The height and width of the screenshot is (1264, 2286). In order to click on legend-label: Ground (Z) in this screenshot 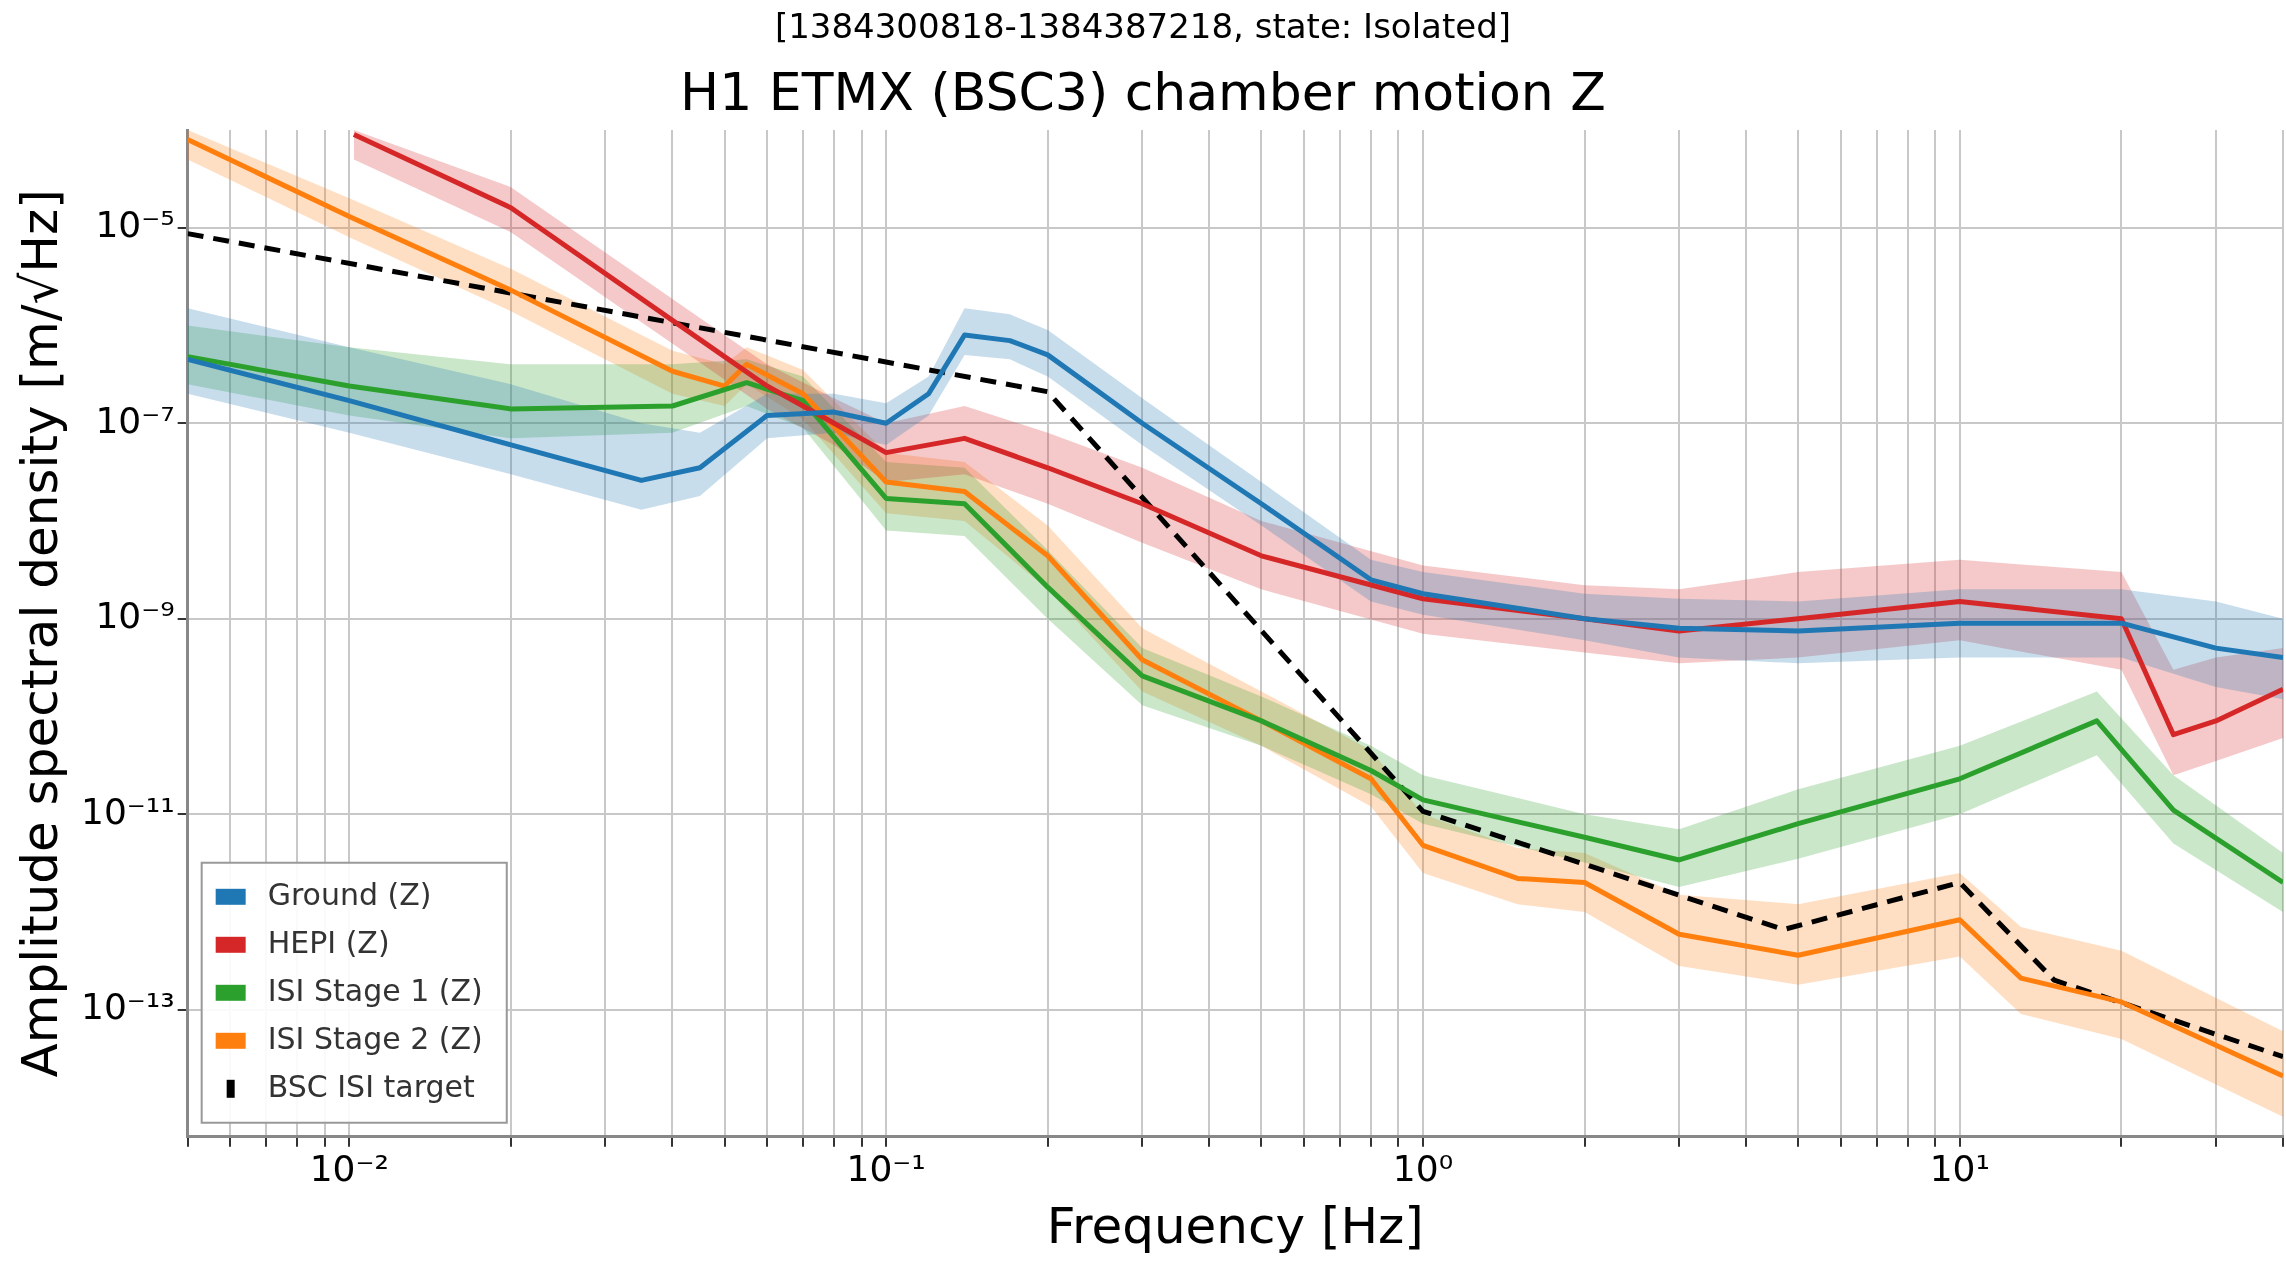, I will do `click(349, 894)`.